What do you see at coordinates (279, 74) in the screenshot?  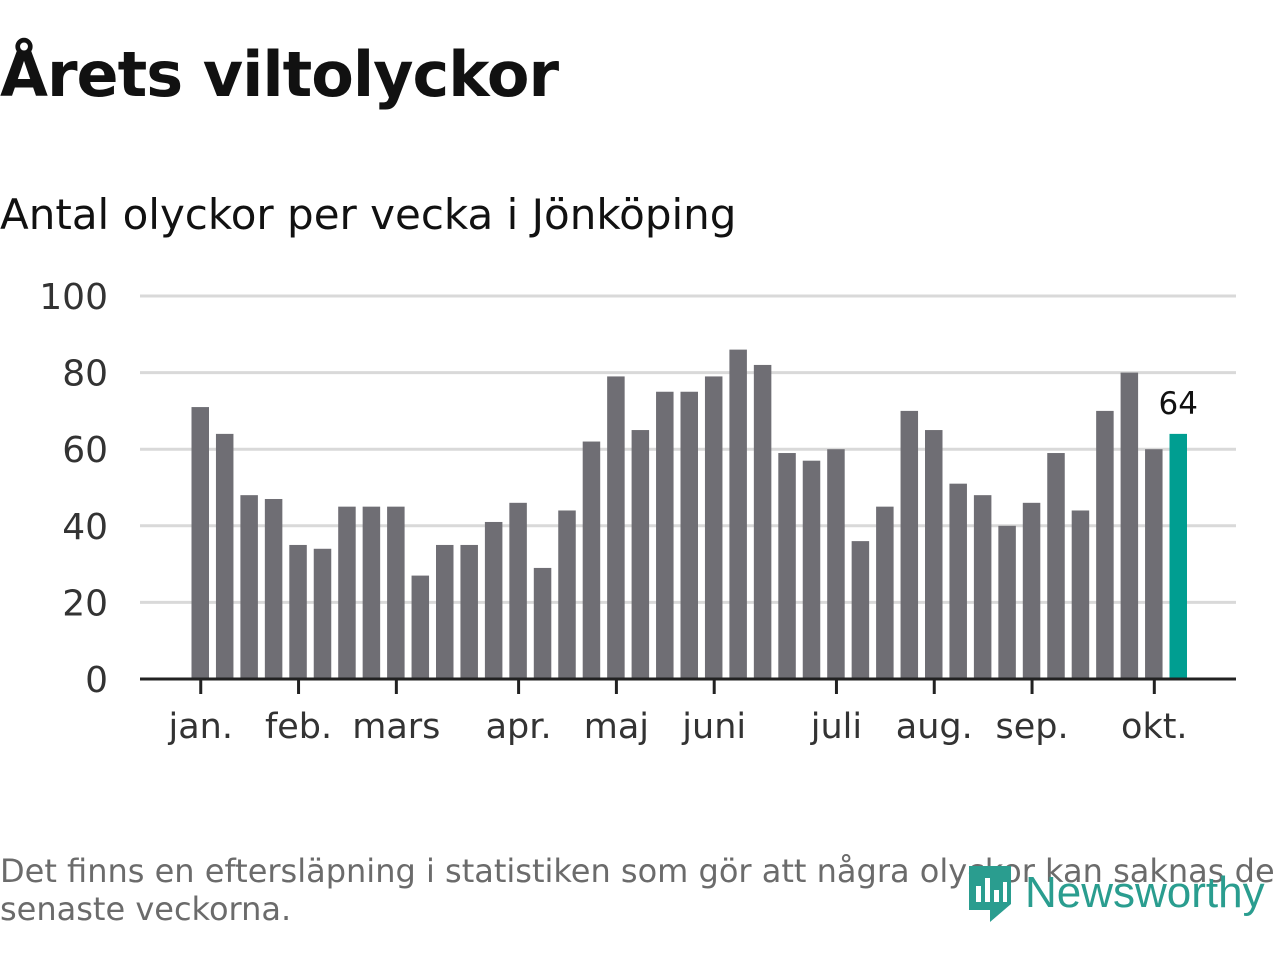 I see `chart-title: Årets viltolyckor` at bounding box center [279, 74].